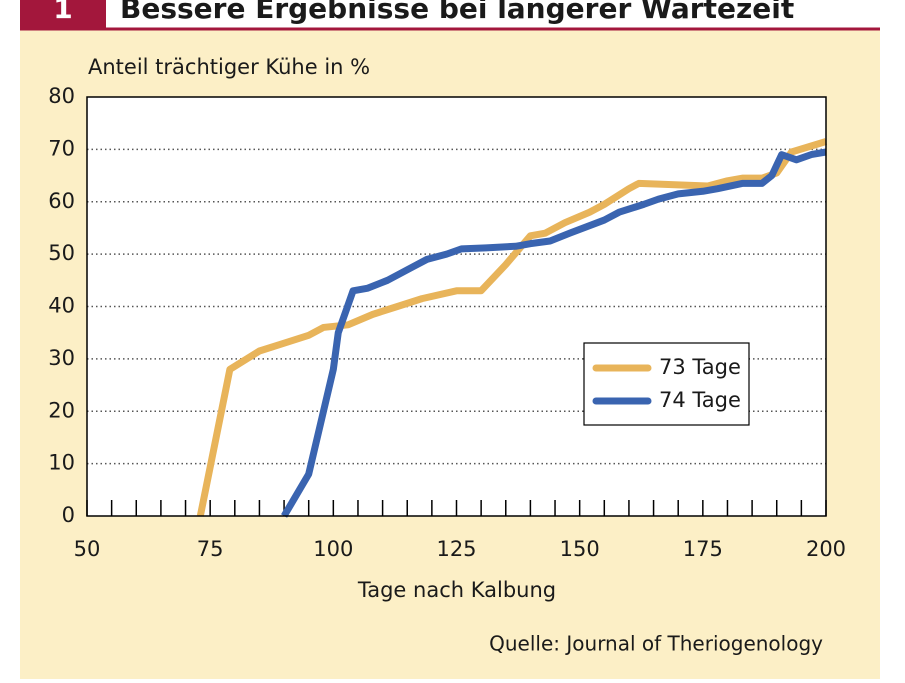 This screenshot has height=683, width=905. What do you see at coordinates (656, 644) in the screenshot?
I see `source: Quelle: Journal of Theriogenology` at bounding box center [656, 644].